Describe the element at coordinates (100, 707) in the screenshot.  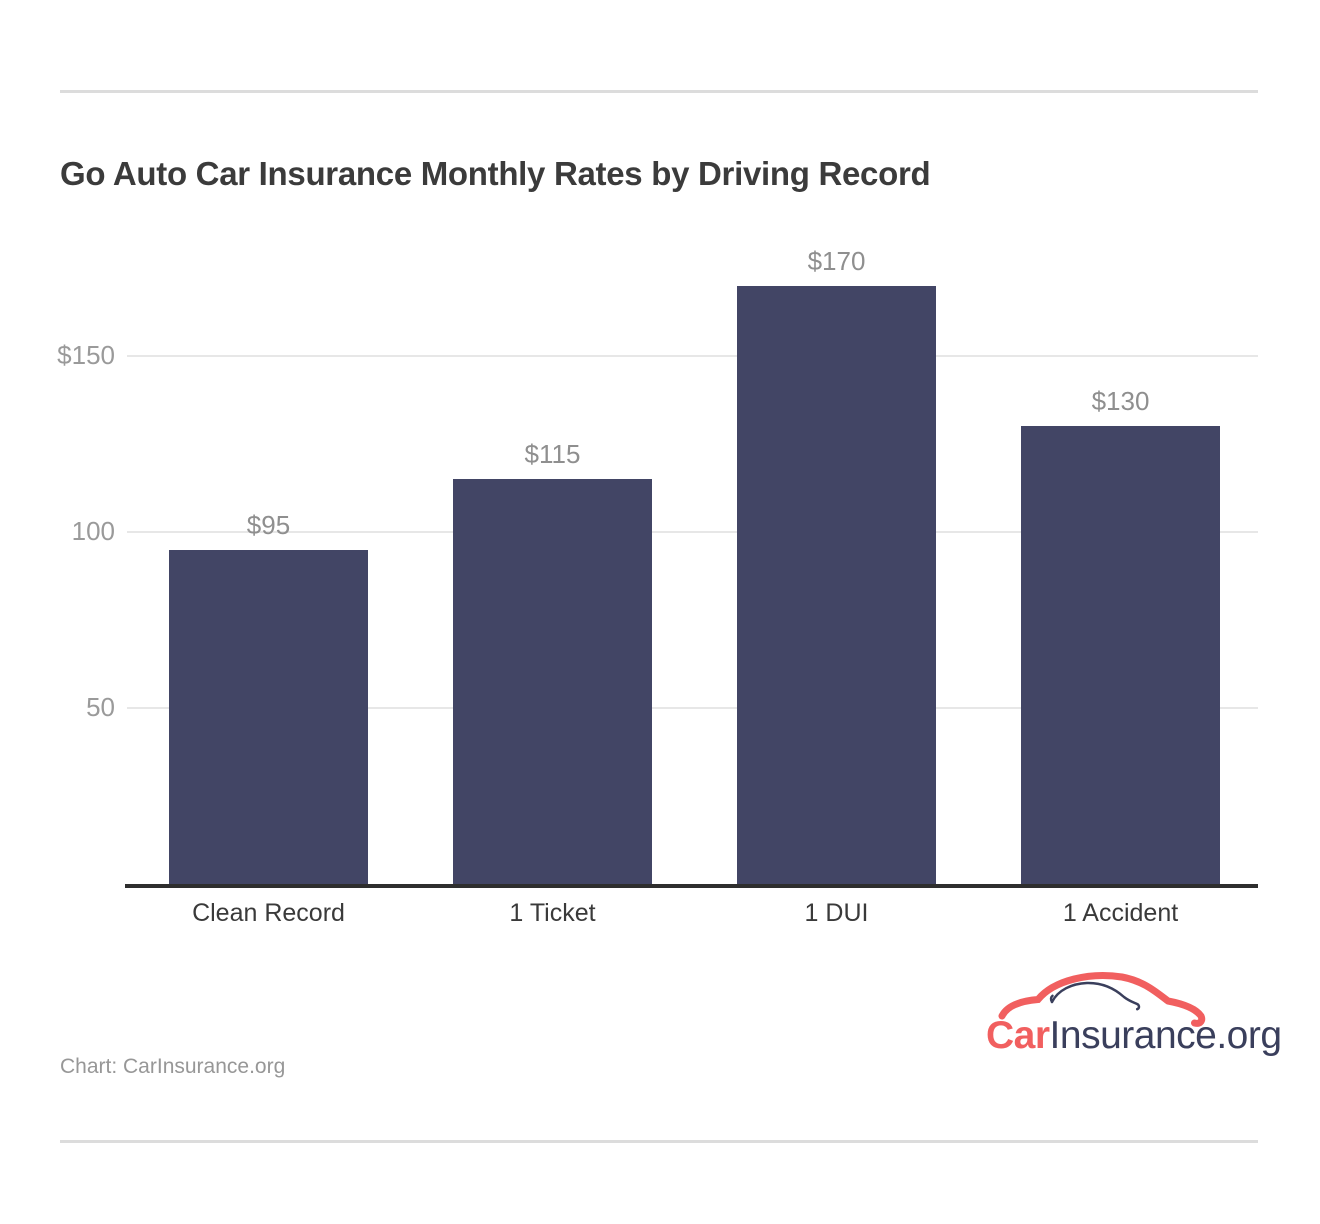
I see `y-axis-tick-label: 50` at that location.